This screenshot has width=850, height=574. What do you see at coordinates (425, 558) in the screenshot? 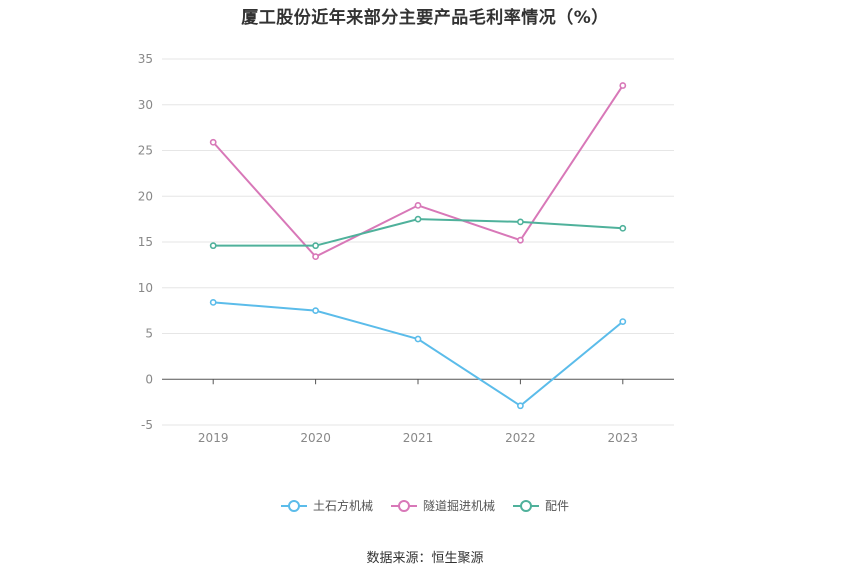
I see `data-source-note: 数据来源：恒生聚源` at bounding box center [425, 558].